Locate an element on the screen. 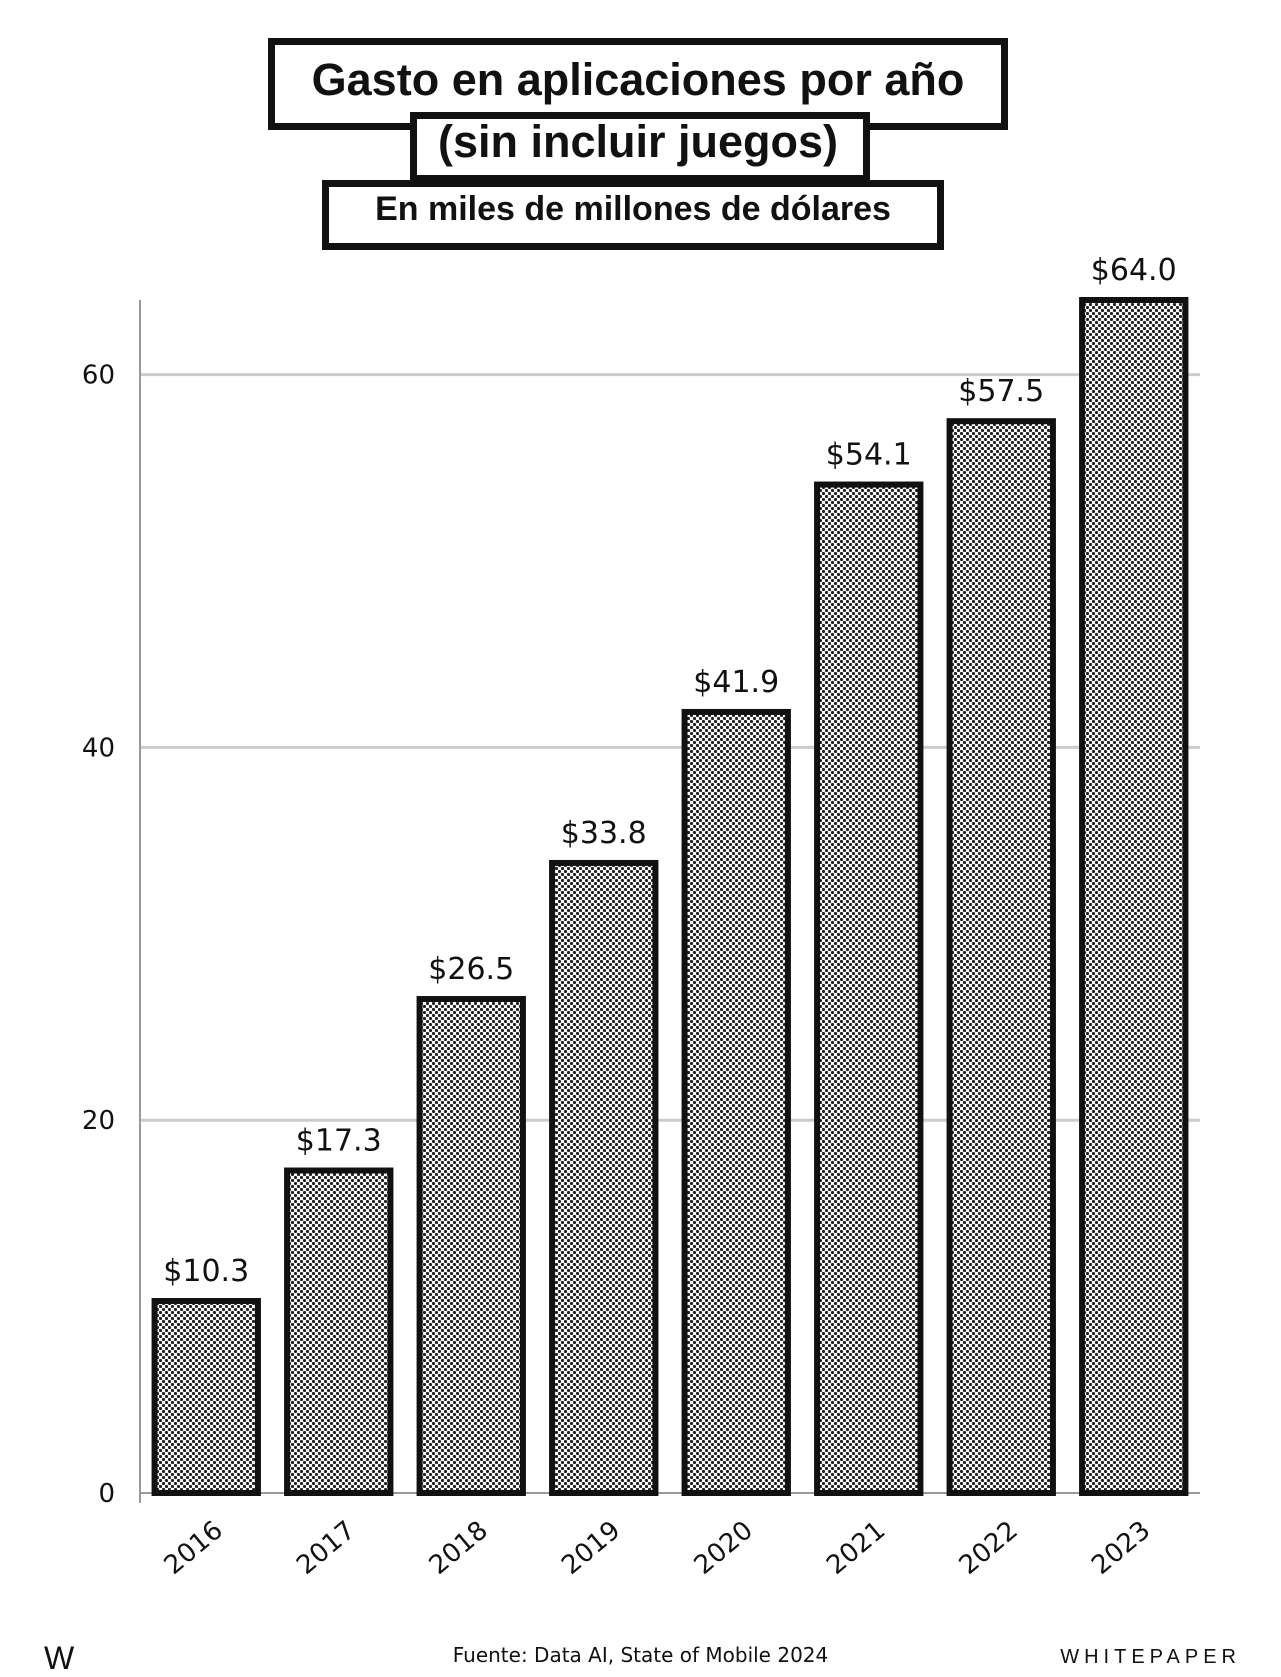 The height and width of the screenshot is (1677, 1281). title-frame-lower is located at coordinates (640, 147).